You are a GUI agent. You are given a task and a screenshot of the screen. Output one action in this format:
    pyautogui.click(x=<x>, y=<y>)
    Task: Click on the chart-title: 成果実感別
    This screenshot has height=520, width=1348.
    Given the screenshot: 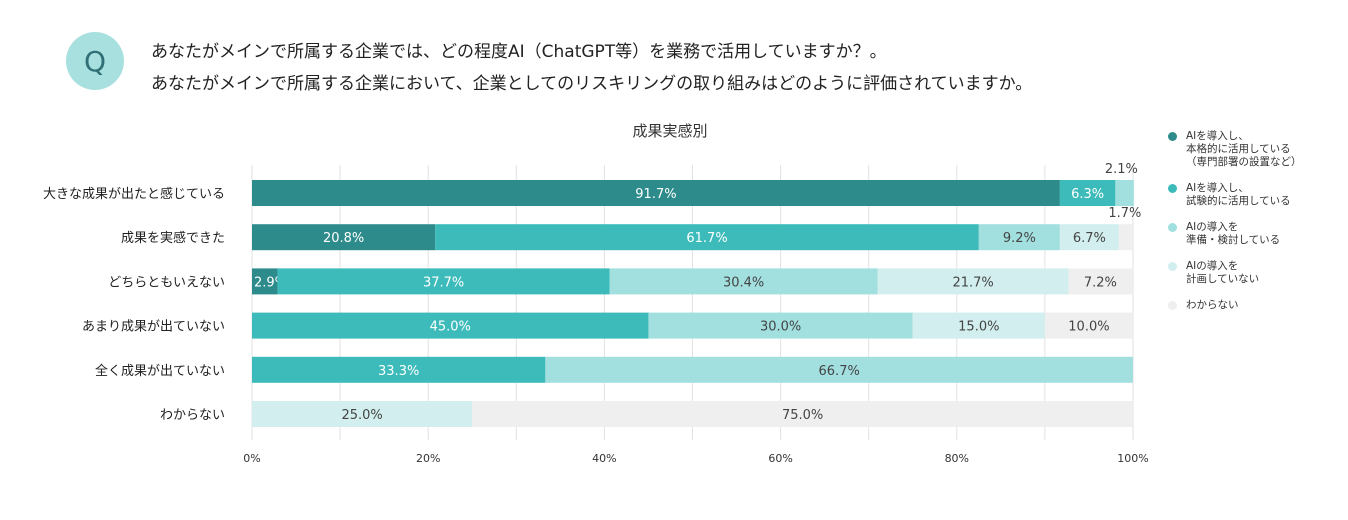 What is the action you would take?
    pyautogui.click(x=670, y=131)
    